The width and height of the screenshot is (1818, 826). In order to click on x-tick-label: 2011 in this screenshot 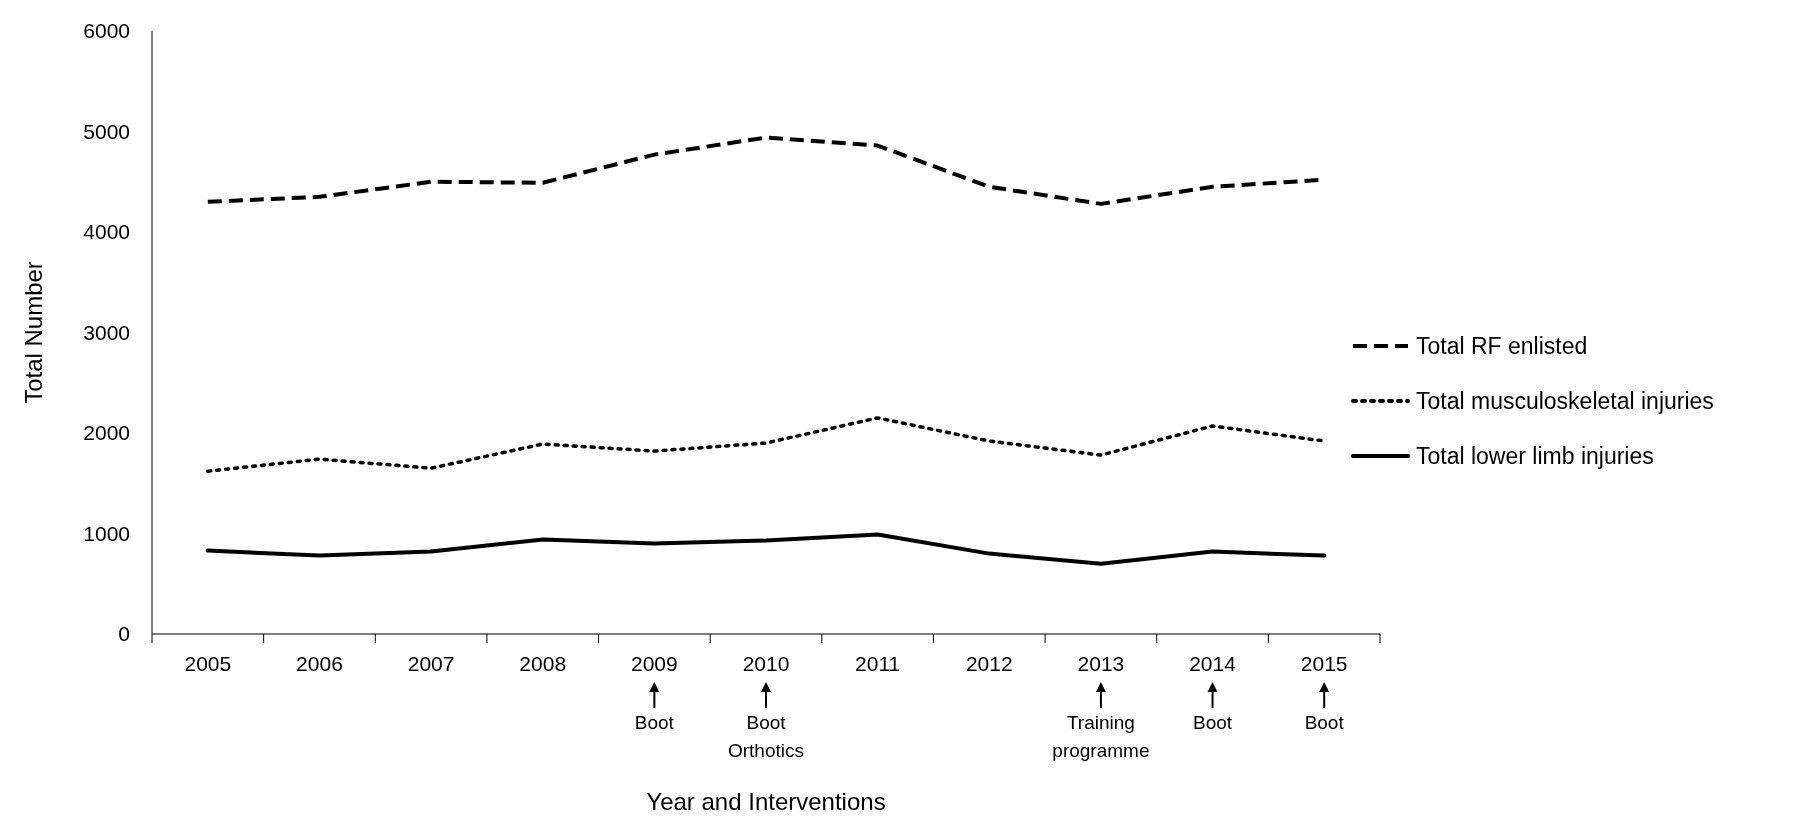, I will do `click(878, 663)`.